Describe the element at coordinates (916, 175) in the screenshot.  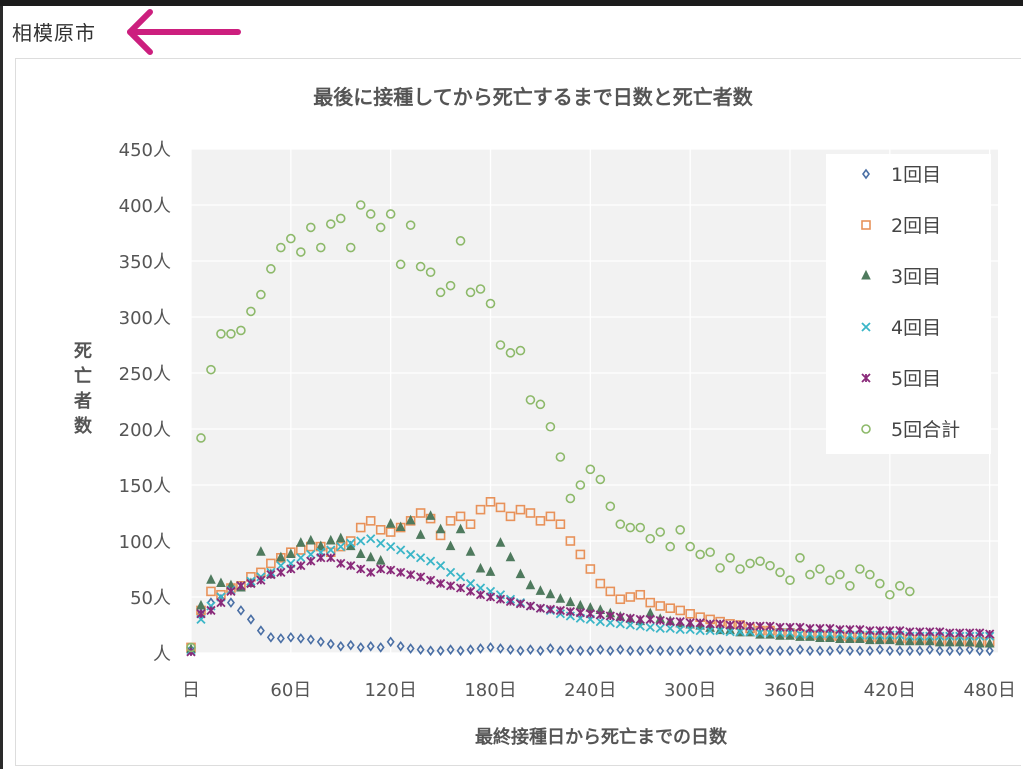
I see `legend-label-1: 1回目` at that location.